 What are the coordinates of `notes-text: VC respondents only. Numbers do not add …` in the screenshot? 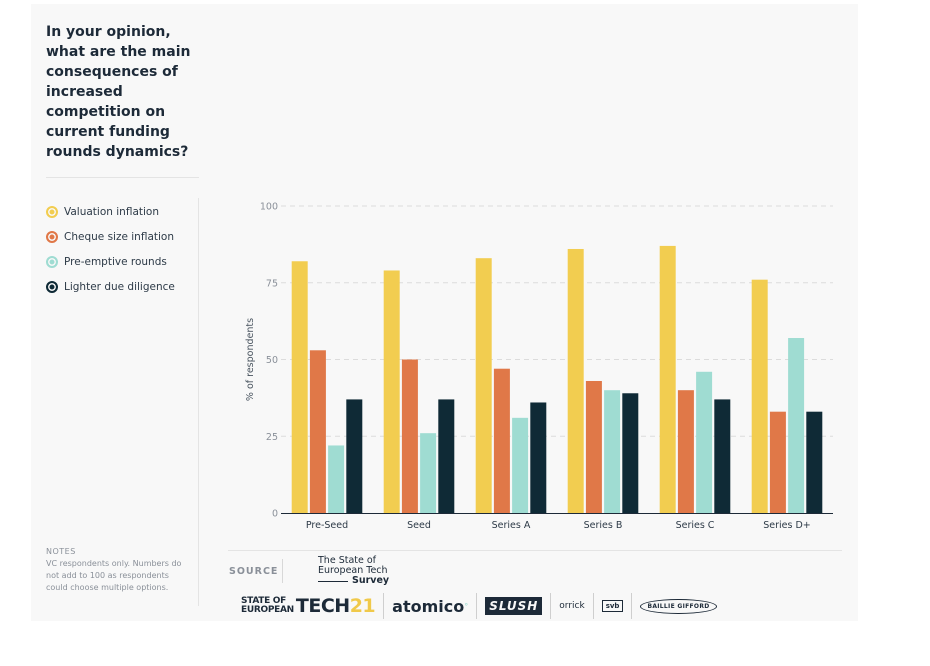 It's located at (114, 575).